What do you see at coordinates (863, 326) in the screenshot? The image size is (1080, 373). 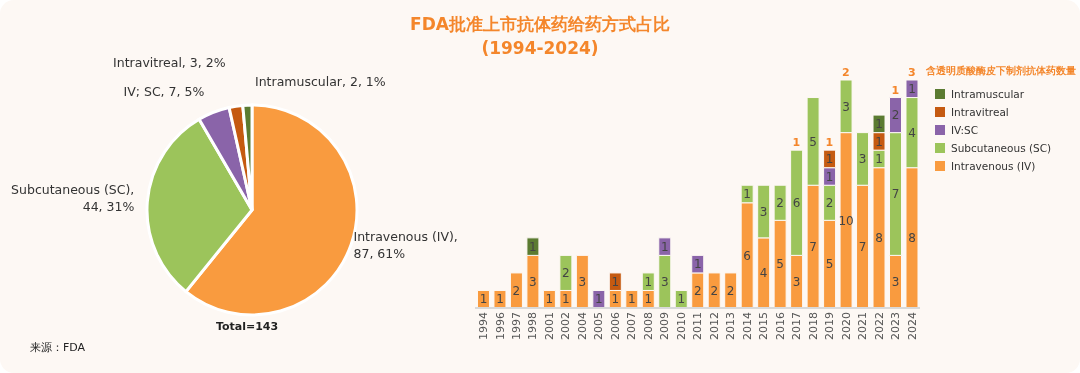 I see `x-tick-label: 2021` at bounding box center [863, 326].